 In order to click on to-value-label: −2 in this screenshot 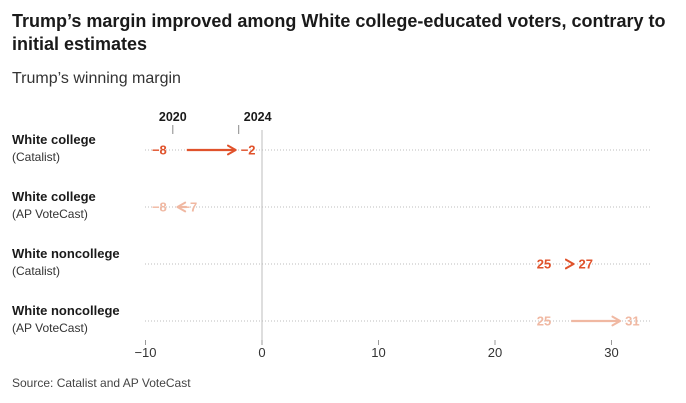, I will do `click(248, 150)`.